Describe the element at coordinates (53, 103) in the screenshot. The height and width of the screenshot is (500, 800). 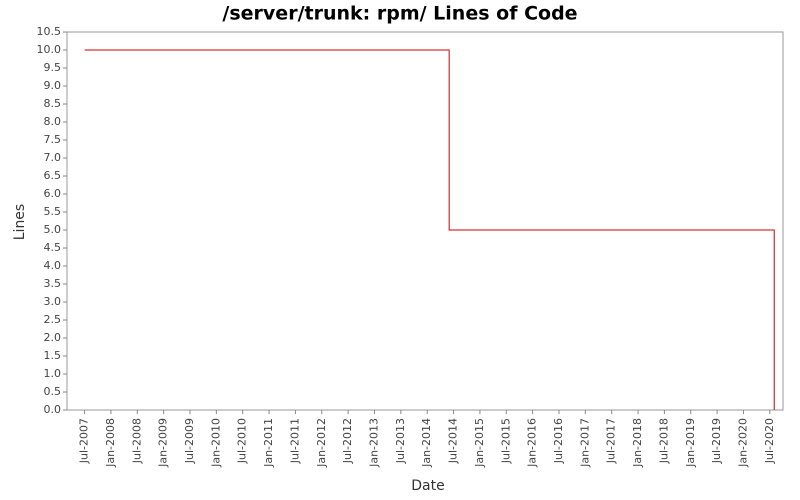
I see `y-tick-label: 8.5` at that location.